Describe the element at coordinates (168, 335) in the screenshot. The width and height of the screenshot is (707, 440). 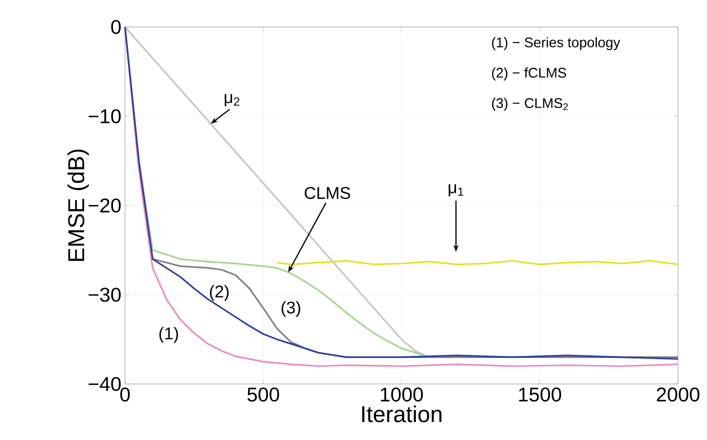
I see `annotation: (1)` at that location.